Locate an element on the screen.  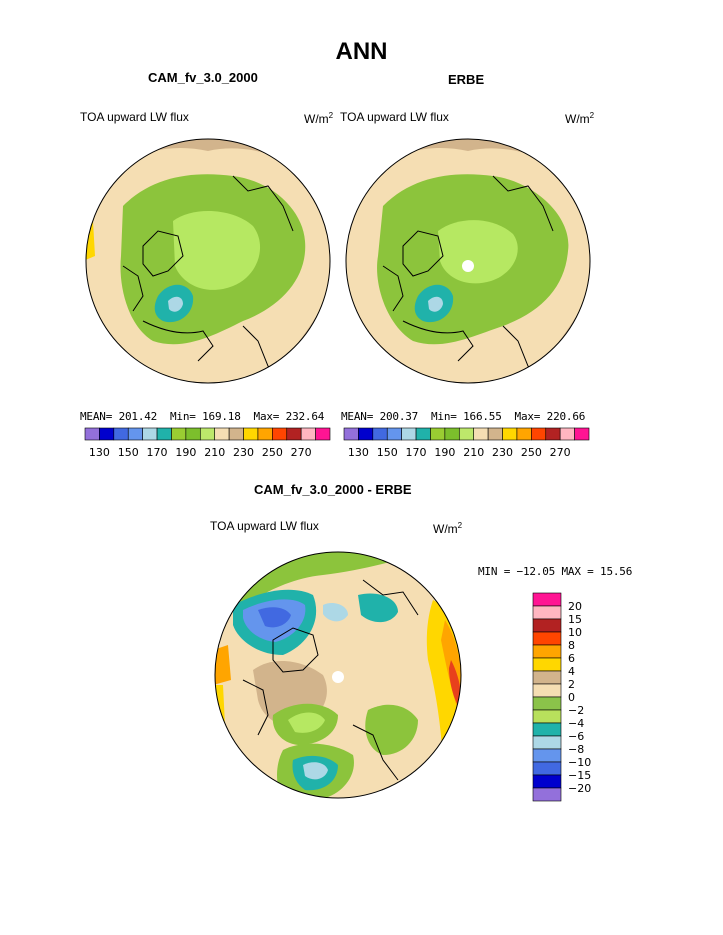
panel-subtitle-obs: TOA upward LW flux is located at coordinates (394, 117).